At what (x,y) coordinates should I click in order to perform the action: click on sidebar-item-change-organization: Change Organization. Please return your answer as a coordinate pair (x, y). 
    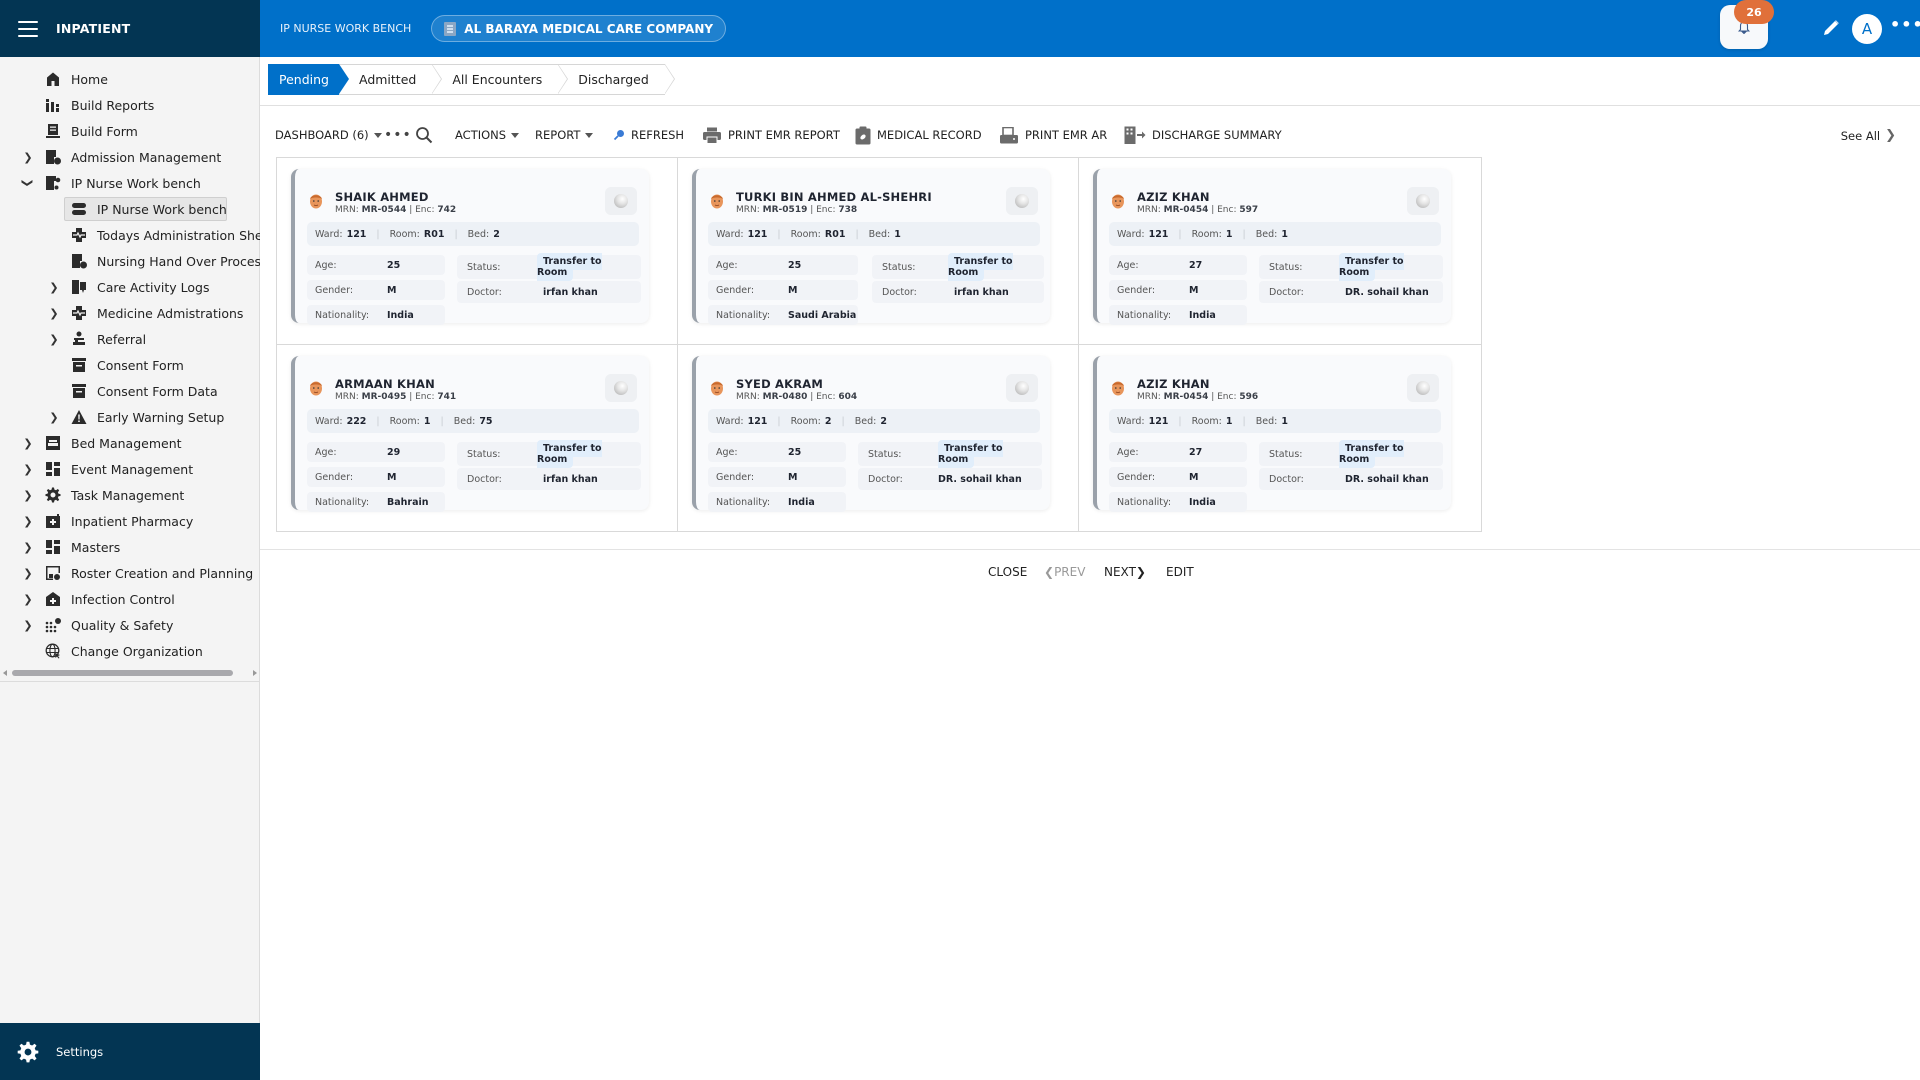
    Looking at the image, I should click on (129, 651).